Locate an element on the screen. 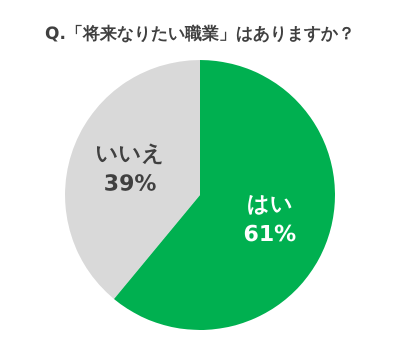 Image resolution: width=400 pixels, height=341 pixels. data-label: 61% is located at coordinates (270, 234).